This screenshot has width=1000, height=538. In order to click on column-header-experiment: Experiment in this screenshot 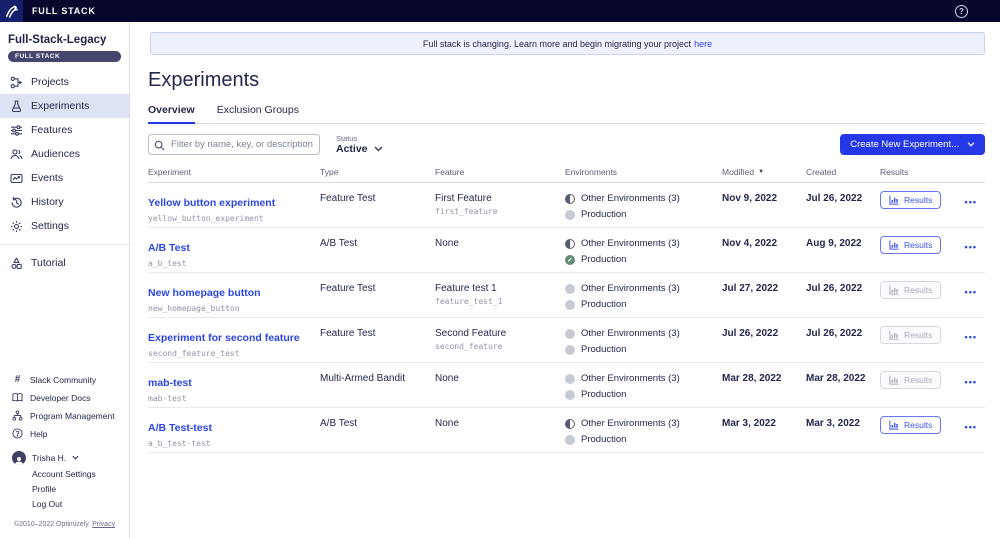, I will do `click(169, 172)`.